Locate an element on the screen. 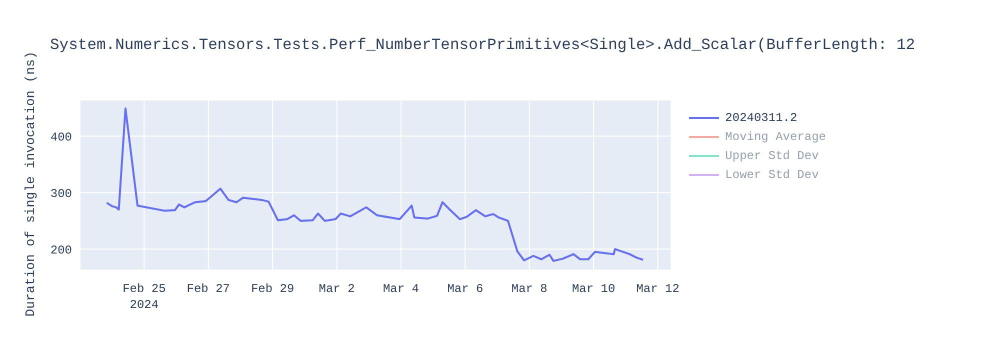  y-tick-label: 200 is located at coordinates (61, 250).